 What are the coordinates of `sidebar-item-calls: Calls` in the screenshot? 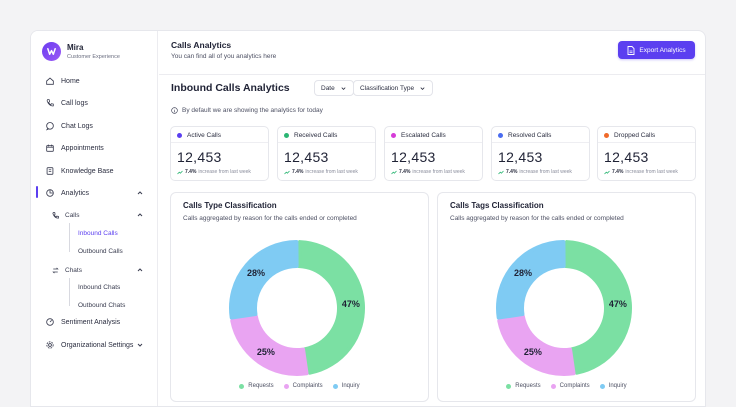 It's located at (65, 215).